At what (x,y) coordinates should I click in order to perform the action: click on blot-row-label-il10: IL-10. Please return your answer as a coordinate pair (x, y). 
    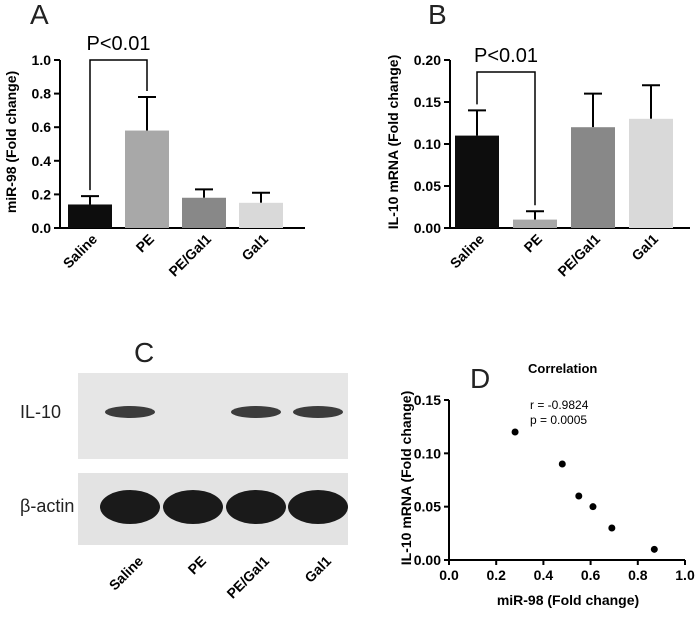
    Looking at the image, I should click on (40, 412).